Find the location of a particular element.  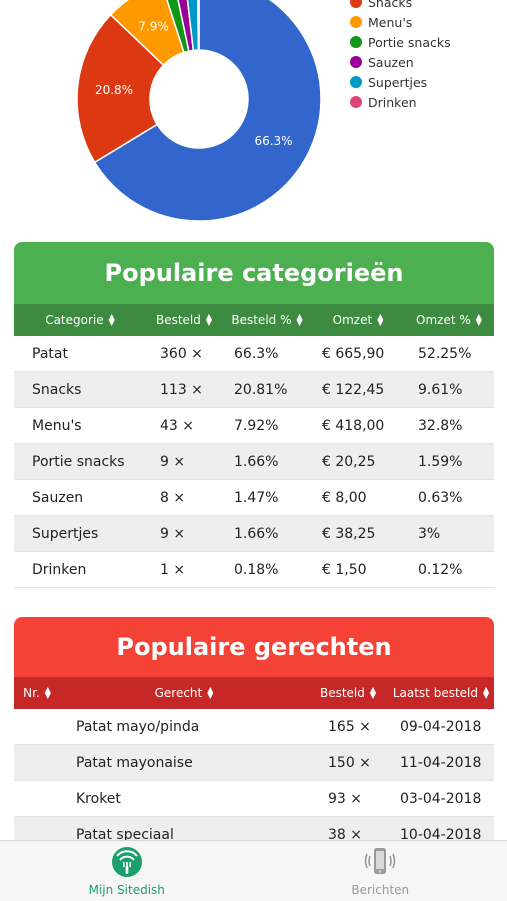

category-cell: 9.61% is located at coordinates (449, 390).